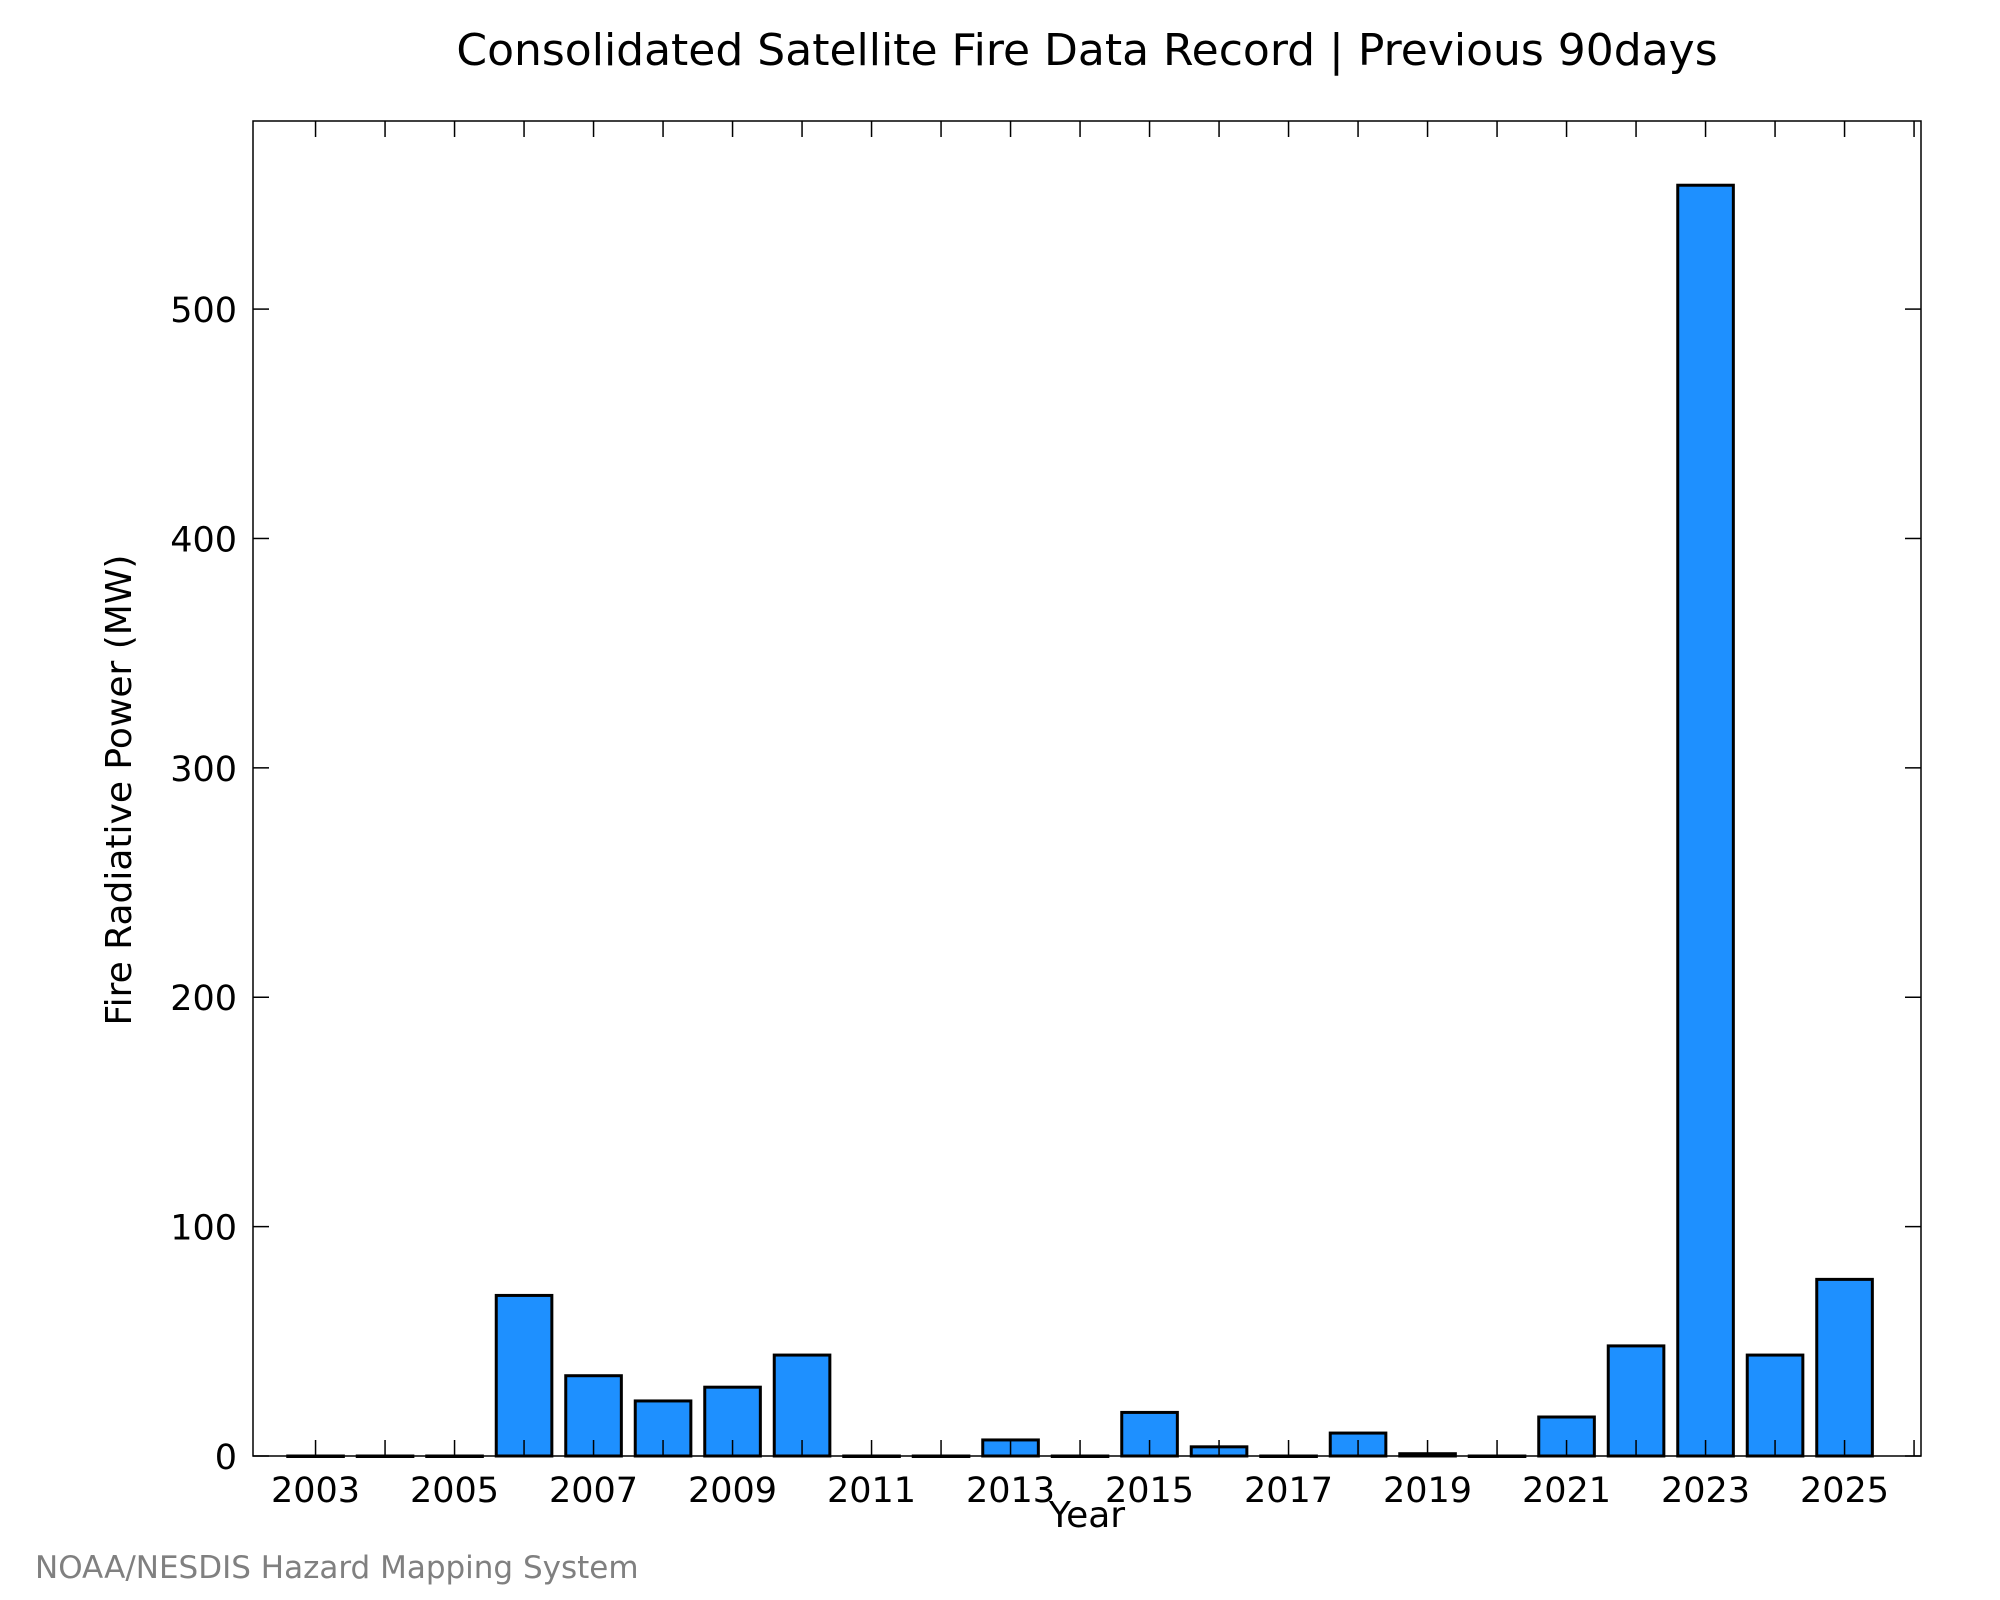  I want to click on x-tick-label: 2025, so click(1844, 1491).